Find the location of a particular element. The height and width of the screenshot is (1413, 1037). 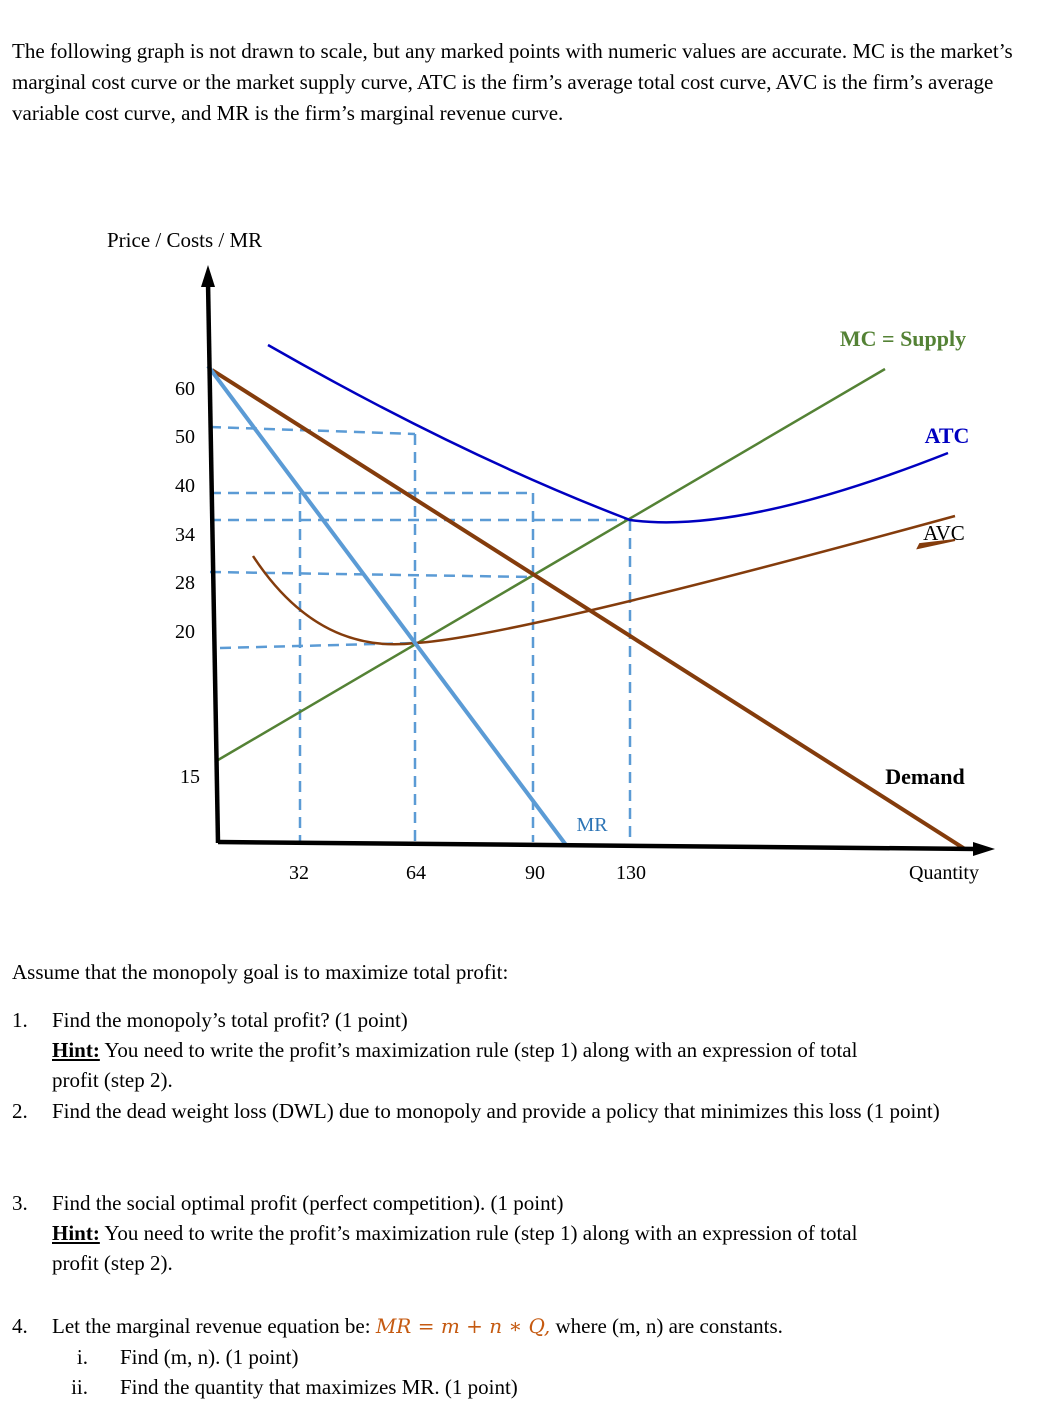

y-tick-28: 28 is located at coordinates (185, 583).